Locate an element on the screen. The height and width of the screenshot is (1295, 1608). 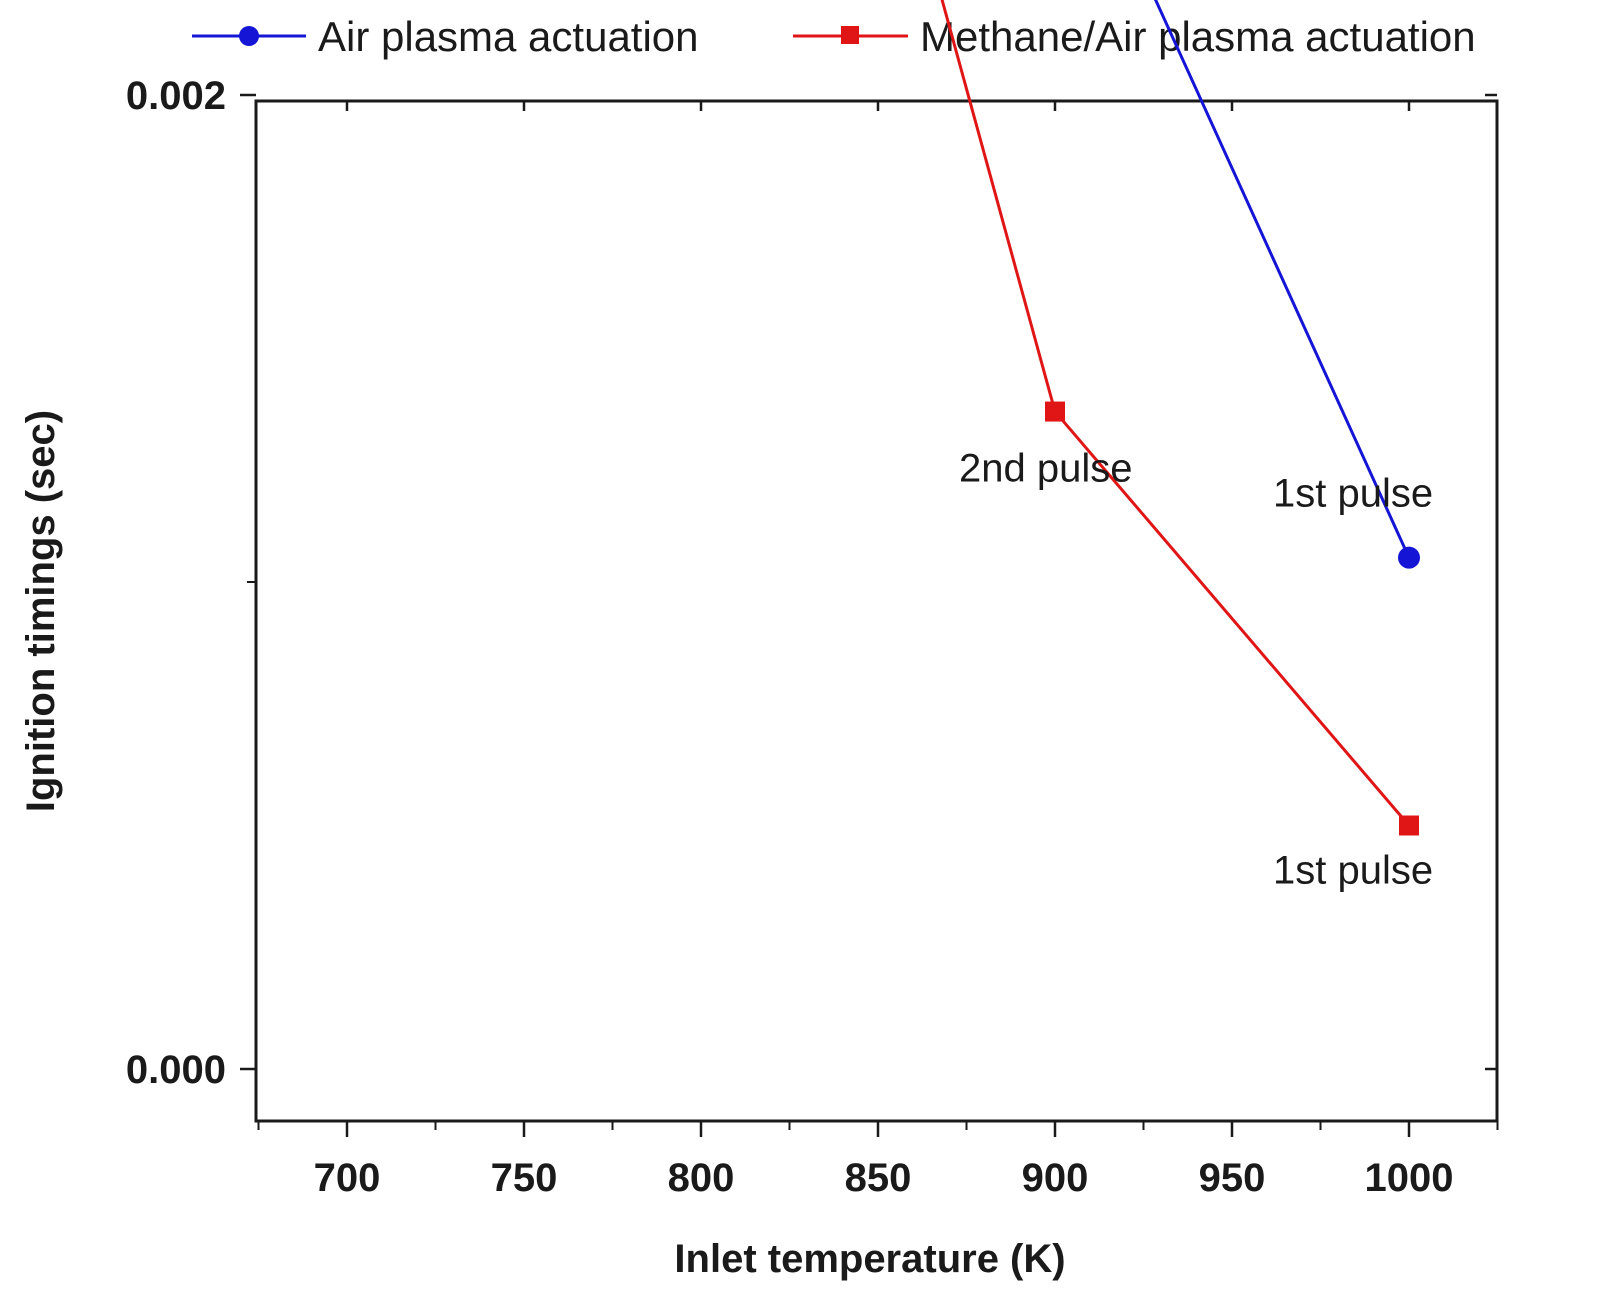
legend-label-methane: Methane/Air plasma actuation is located at coordinates (1198, 36).